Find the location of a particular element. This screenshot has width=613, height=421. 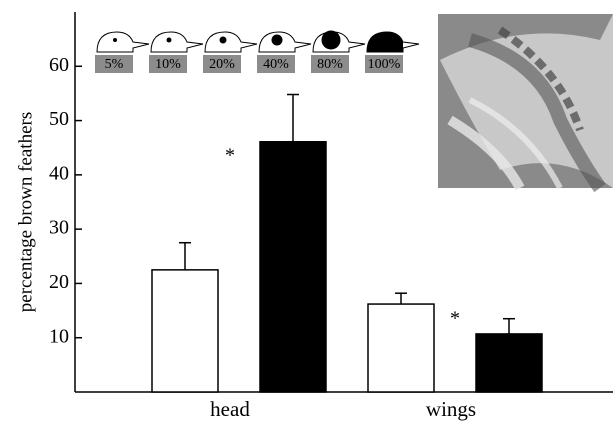

feather-icon: 10% is located at coordinates (176, 52).